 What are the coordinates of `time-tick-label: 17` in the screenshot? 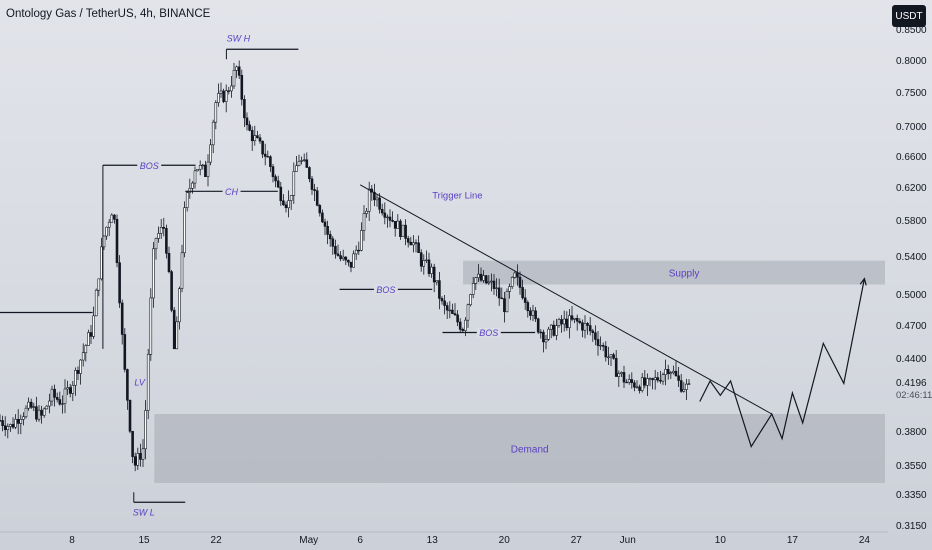 It's located at (793, 540).